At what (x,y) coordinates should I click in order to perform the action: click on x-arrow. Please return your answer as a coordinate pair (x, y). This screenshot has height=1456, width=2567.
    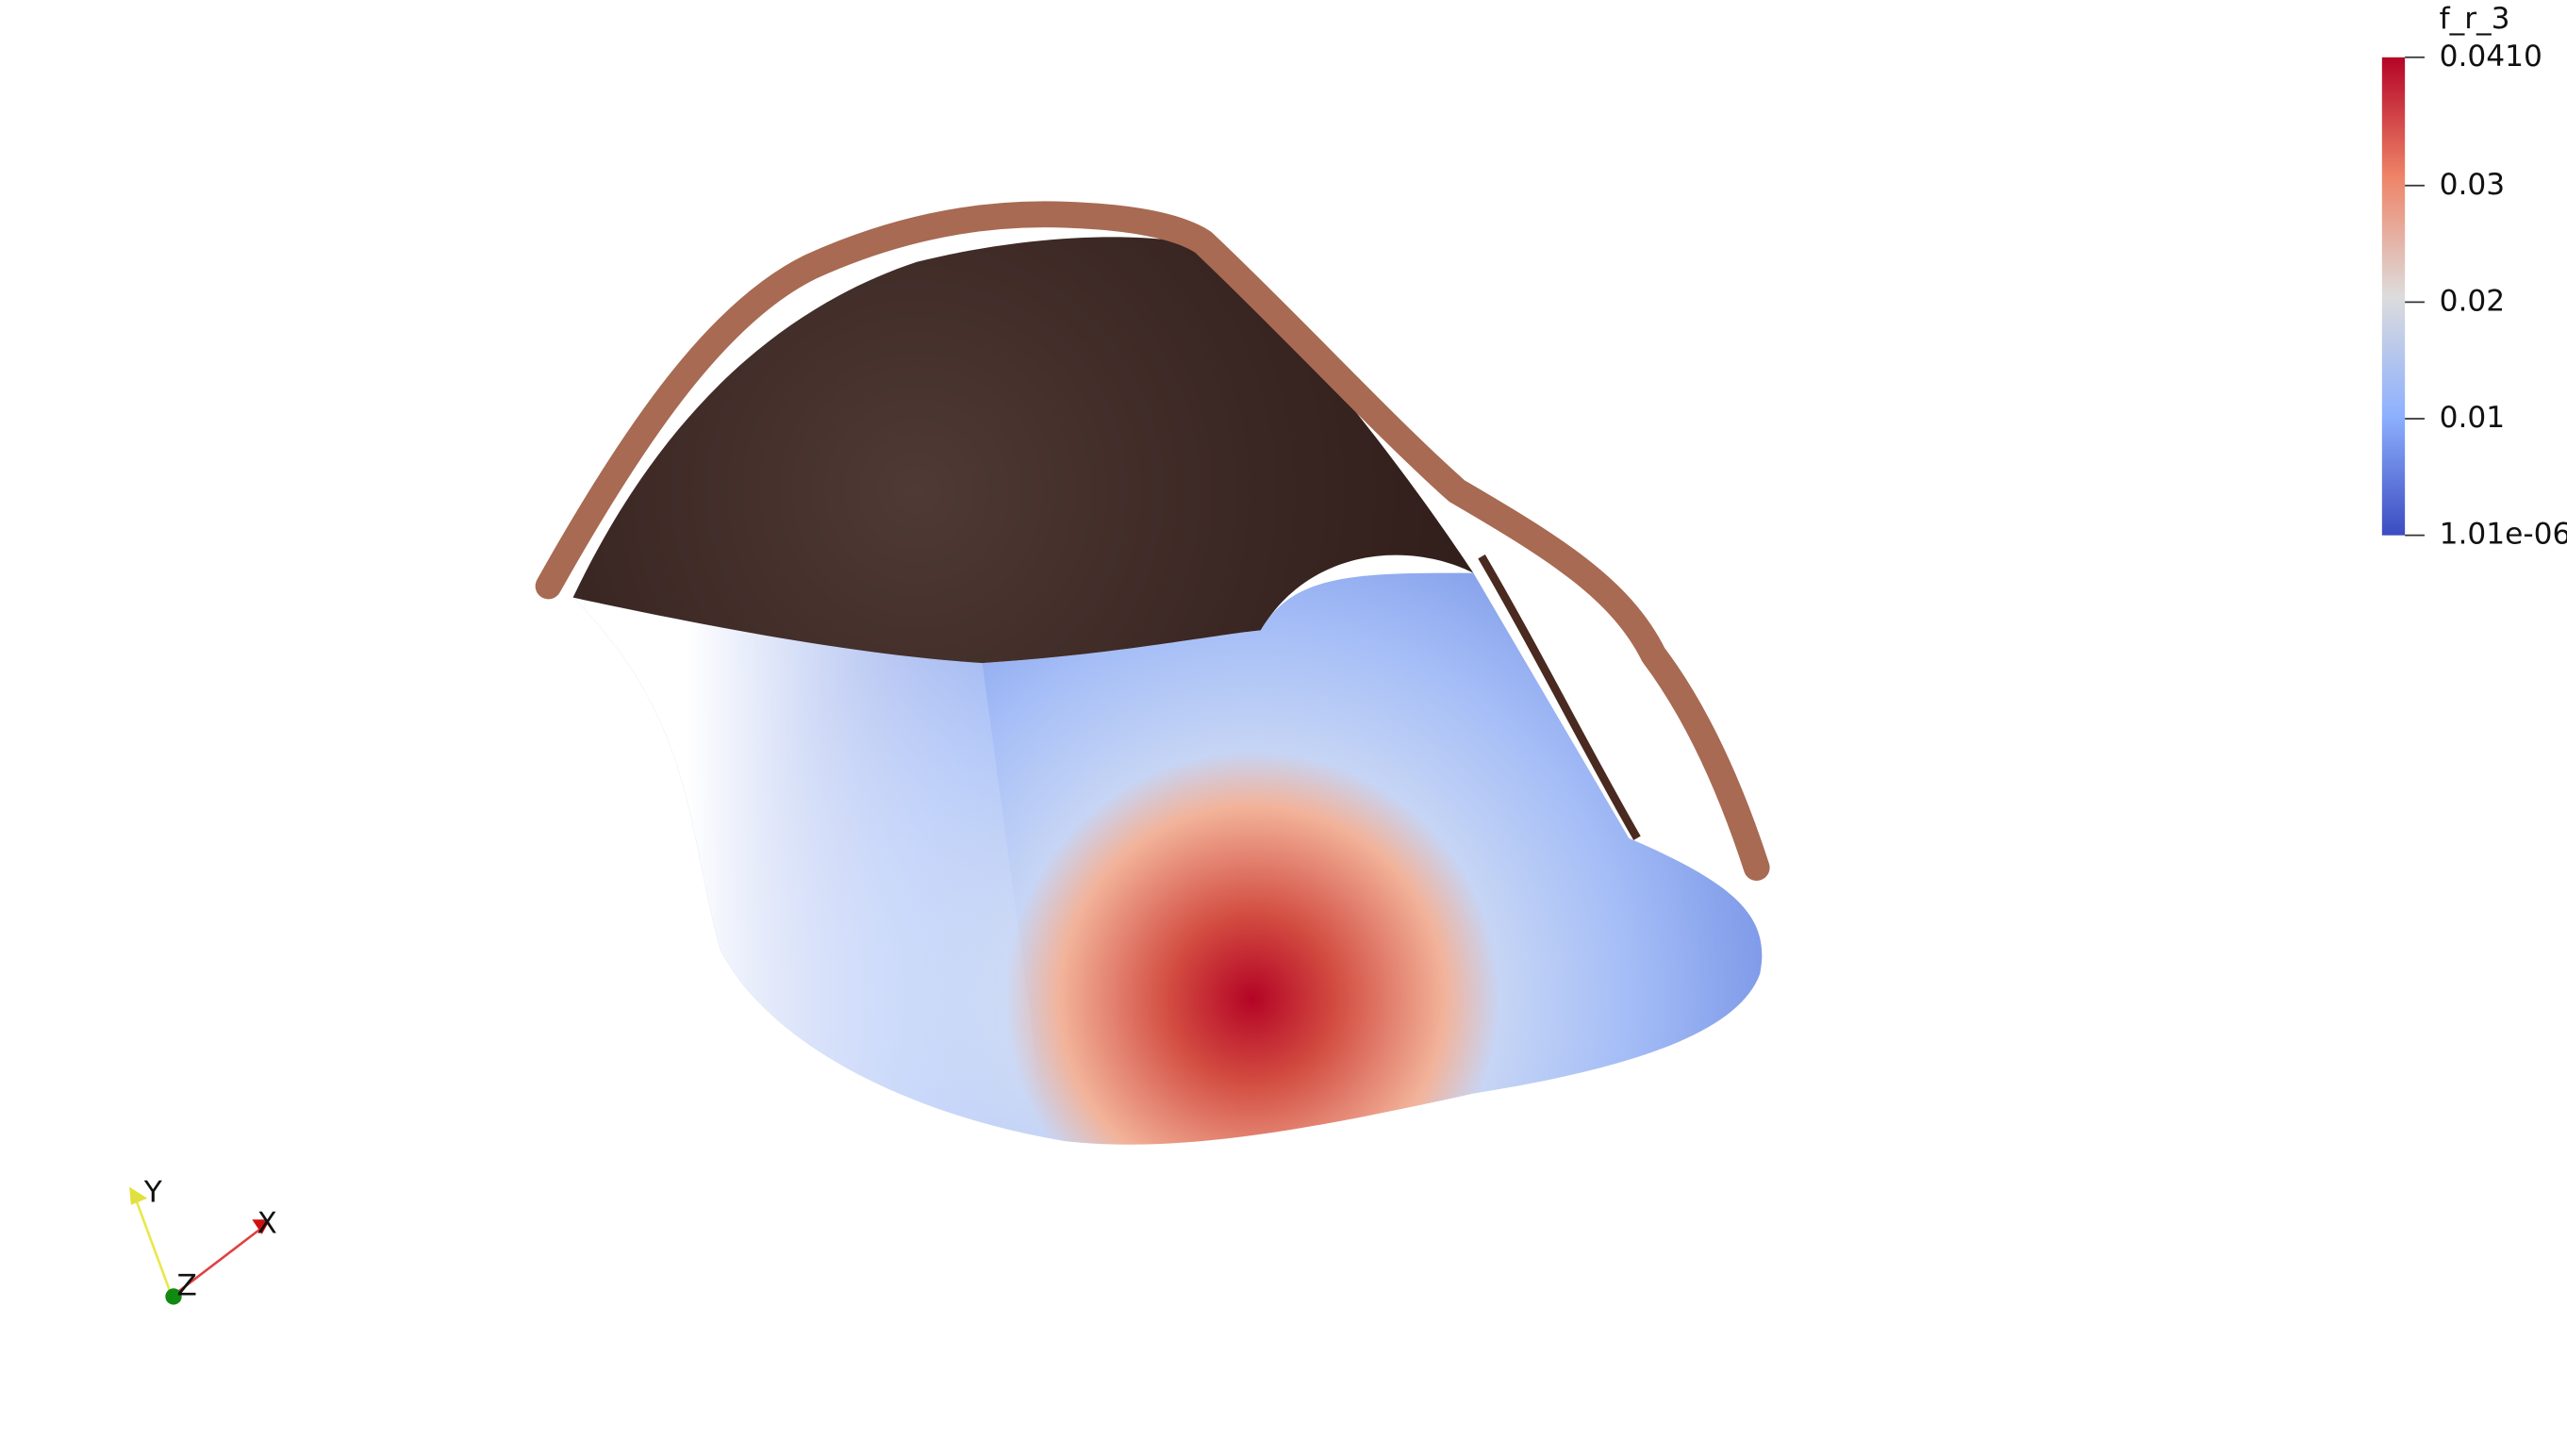
    Looking at the image, I should click on (261, 1226).